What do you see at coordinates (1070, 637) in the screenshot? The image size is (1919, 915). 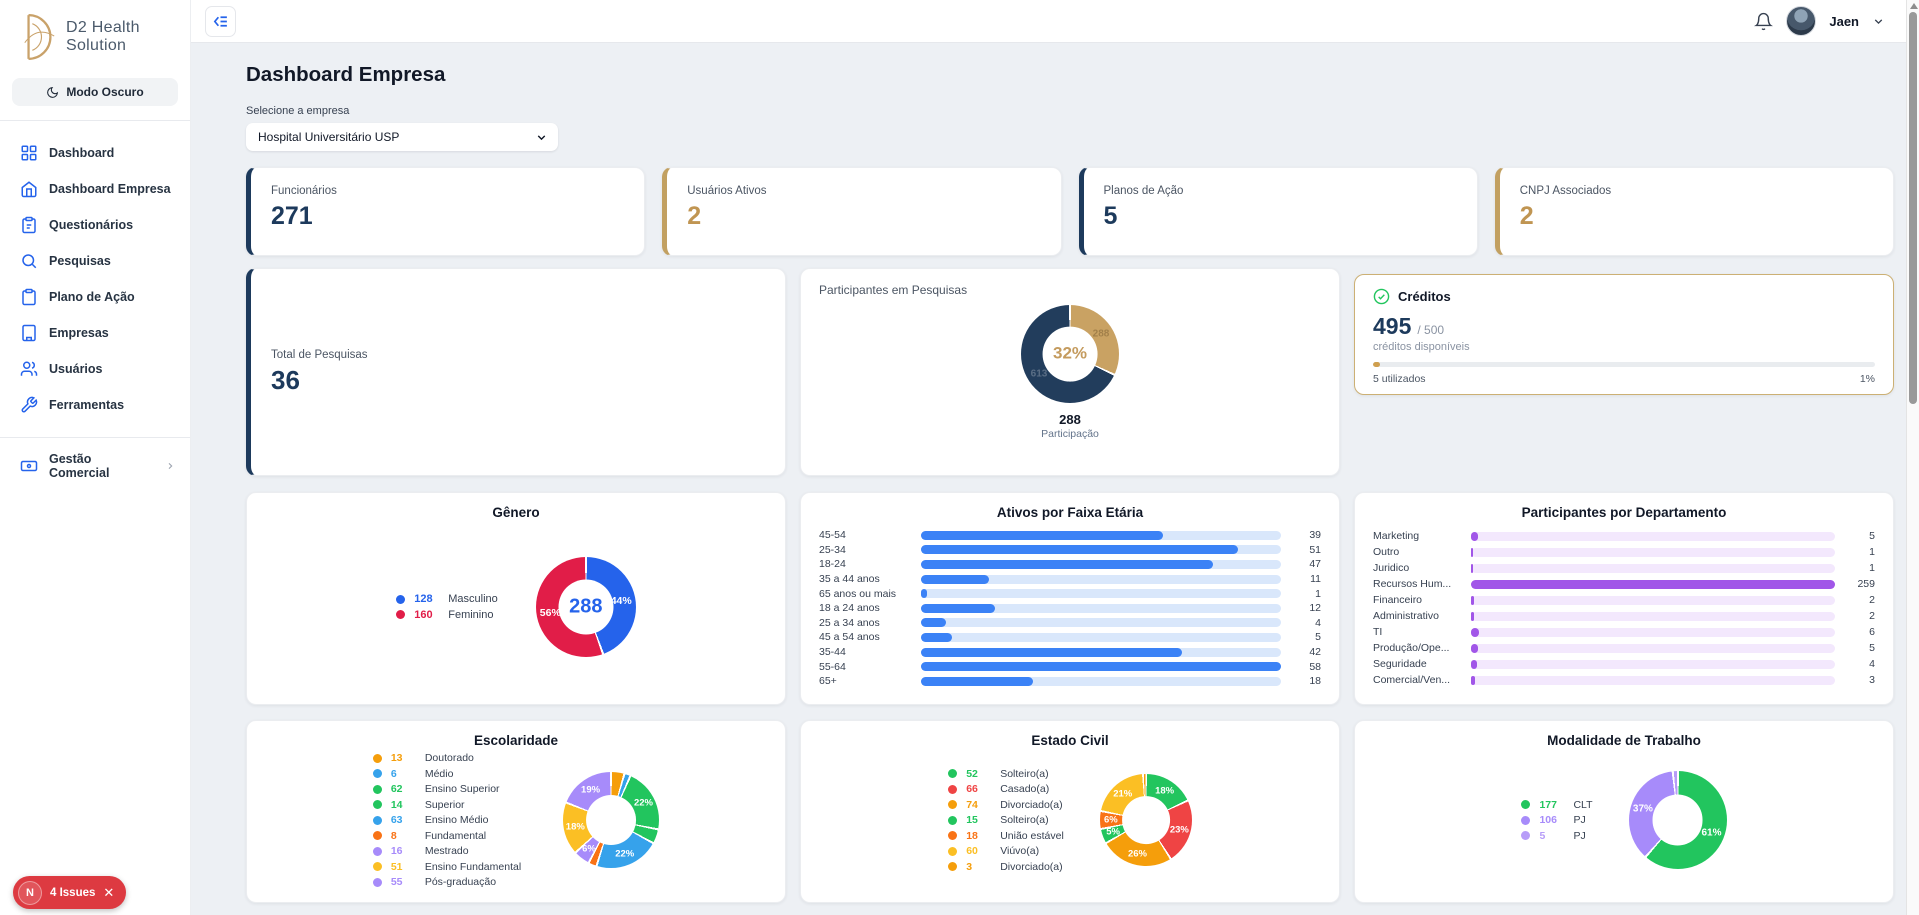 I see `bar-row: 45 a 54 anos 5` at bounding box center [1070, 637].